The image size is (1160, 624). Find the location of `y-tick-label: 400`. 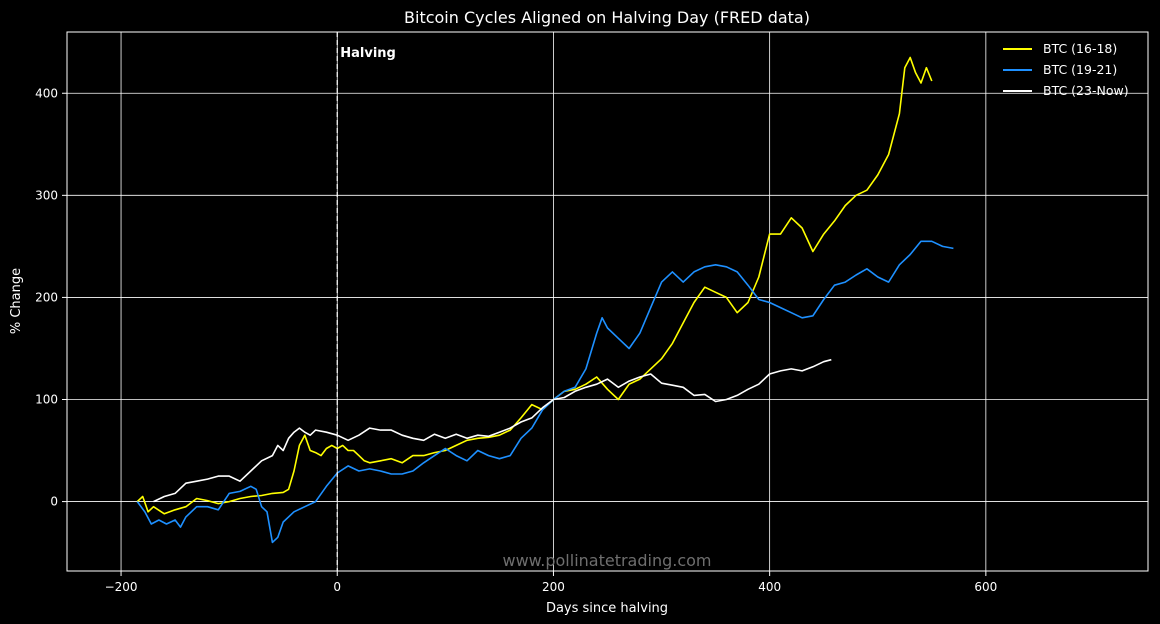

y-tick-label: 400 is located at coordinates (46, 93).